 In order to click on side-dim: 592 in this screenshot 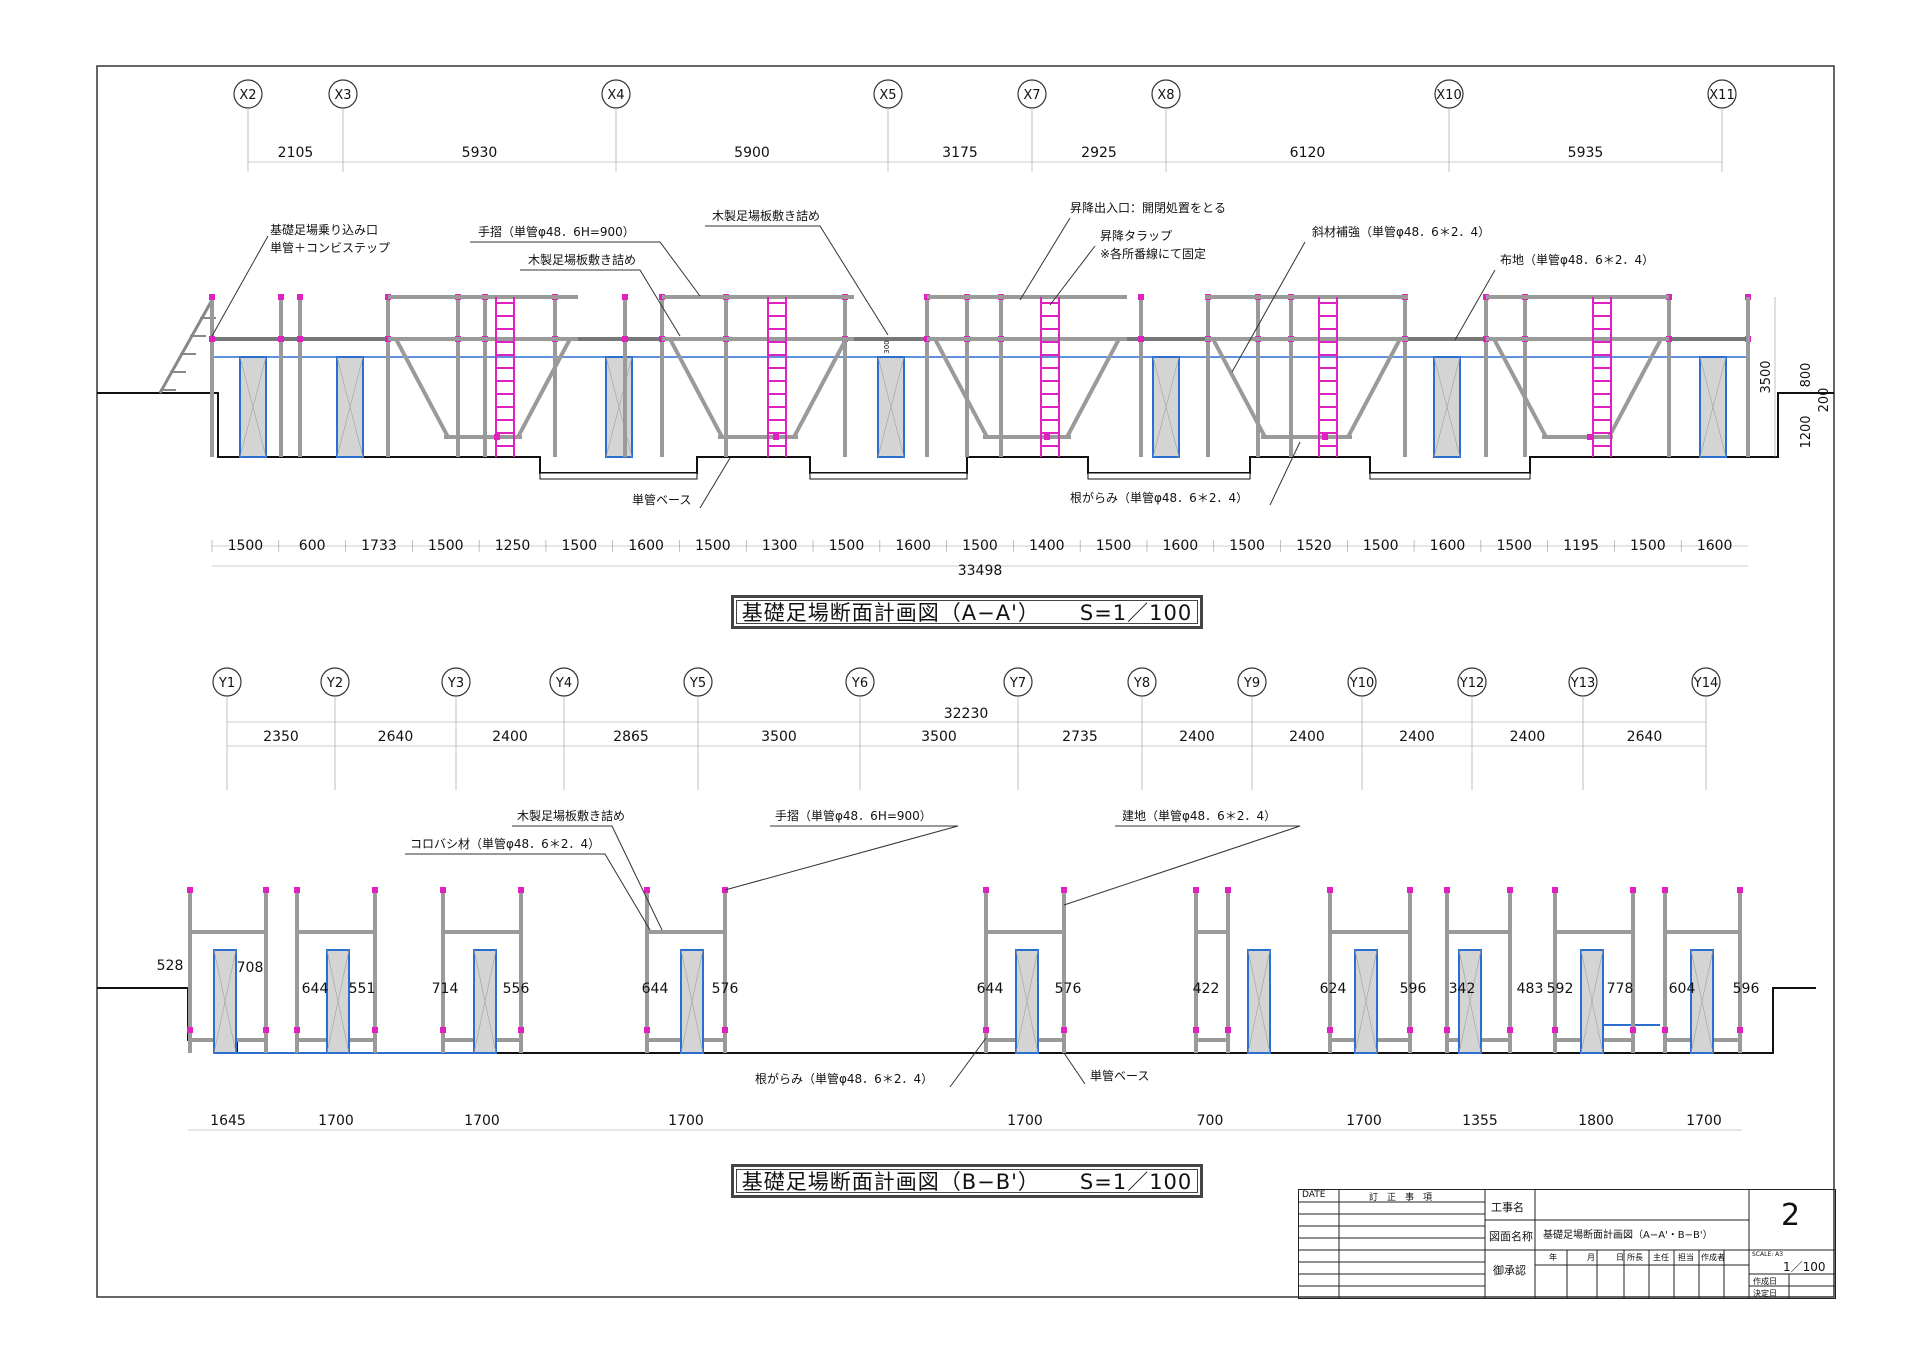, I will do `click(1560, 989)`.